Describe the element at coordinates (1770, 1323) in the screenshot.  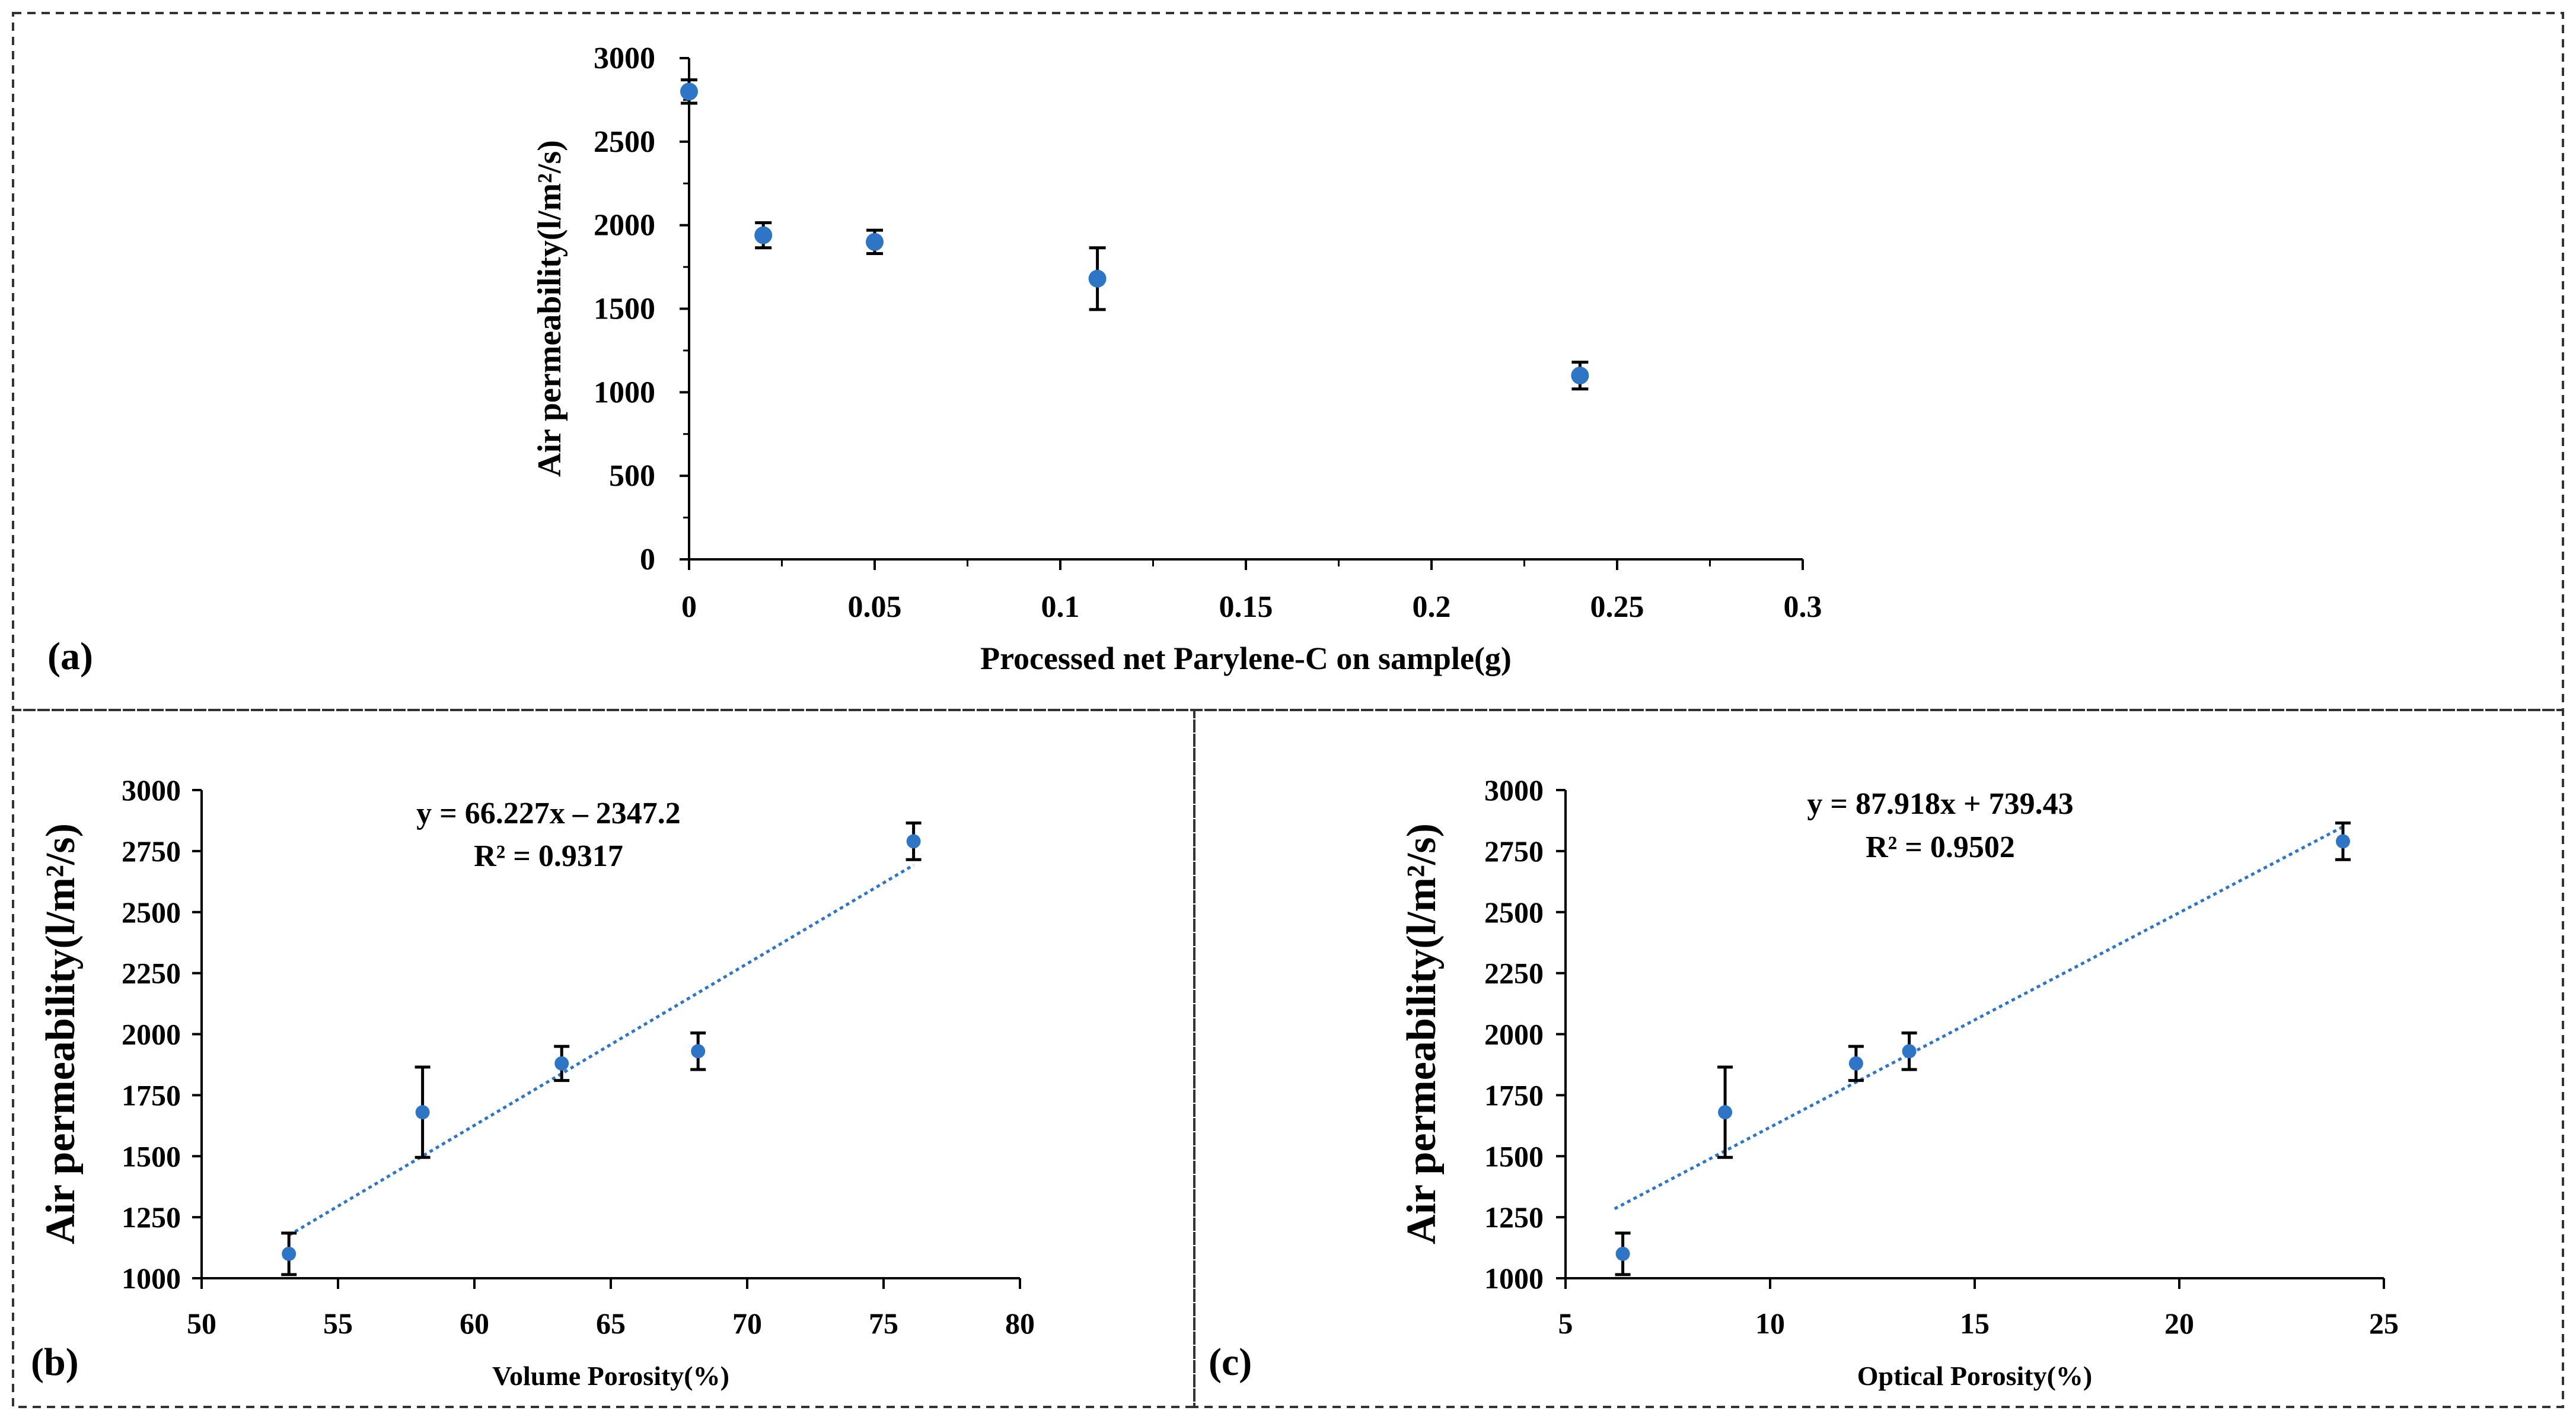
I see `x-tick-label: 10` at that location.